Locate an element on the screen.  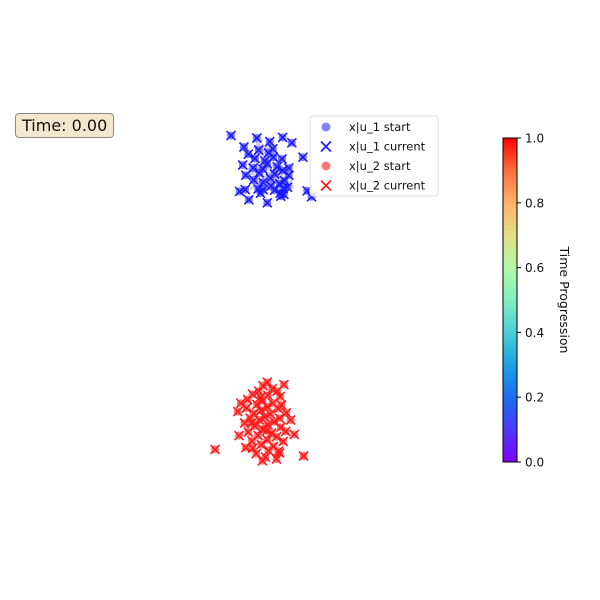
legend-label: x|u_1 start is located at coordinates (380, 127).